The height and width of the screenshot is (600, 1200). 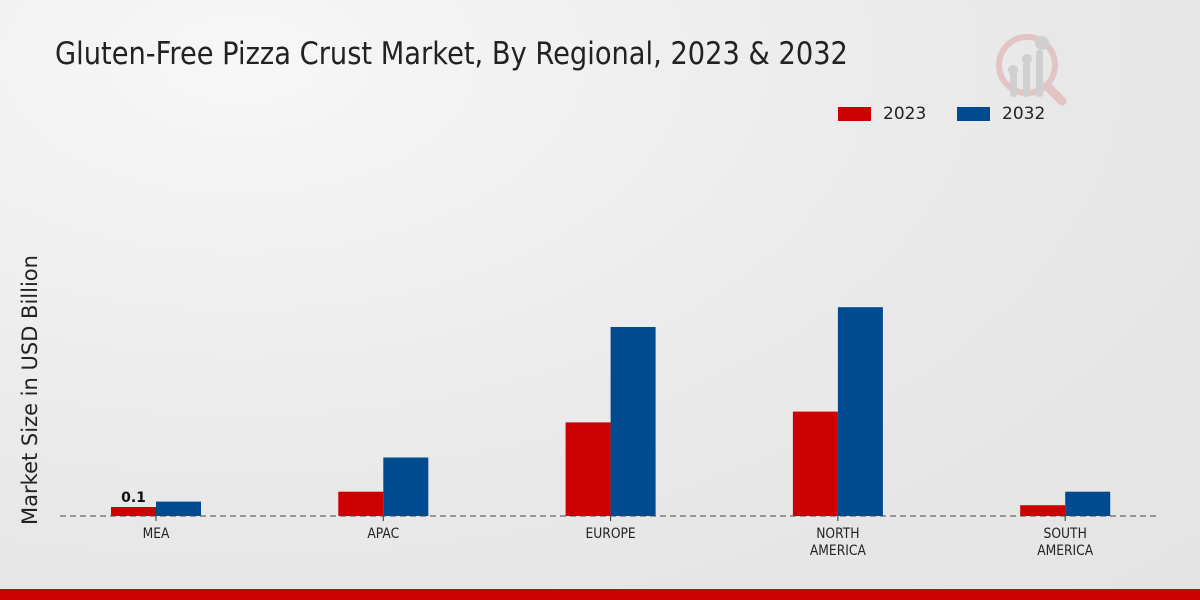 What do you see at coordinates (973, 114) in the screenshot?
I see `legend-swatch-2032` at bounding box center [973, 114].